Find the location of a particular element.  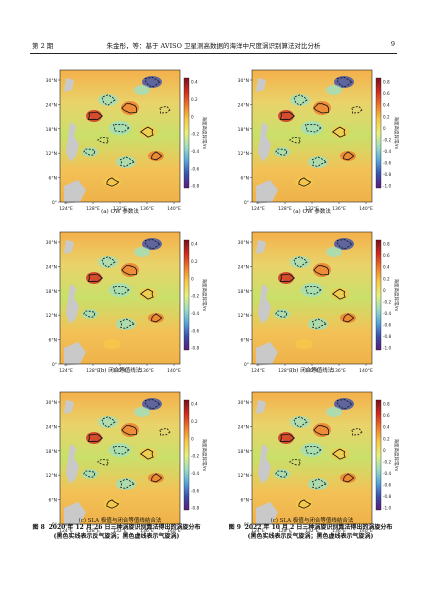

lat-tick-label: 30°N is located at coordinates (51, 81).